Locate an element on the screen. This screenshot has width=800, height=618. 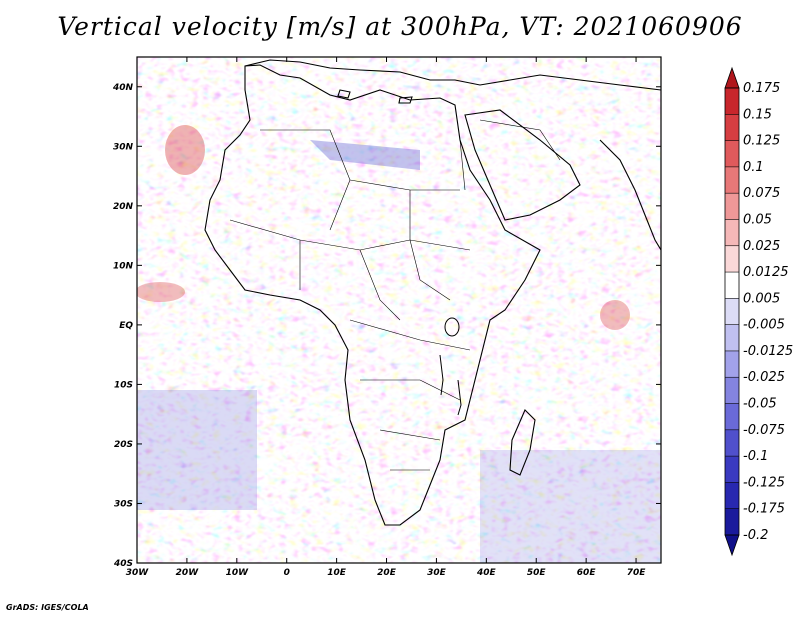
lat-tick-label: 10S is located at coordinates (123, 385).